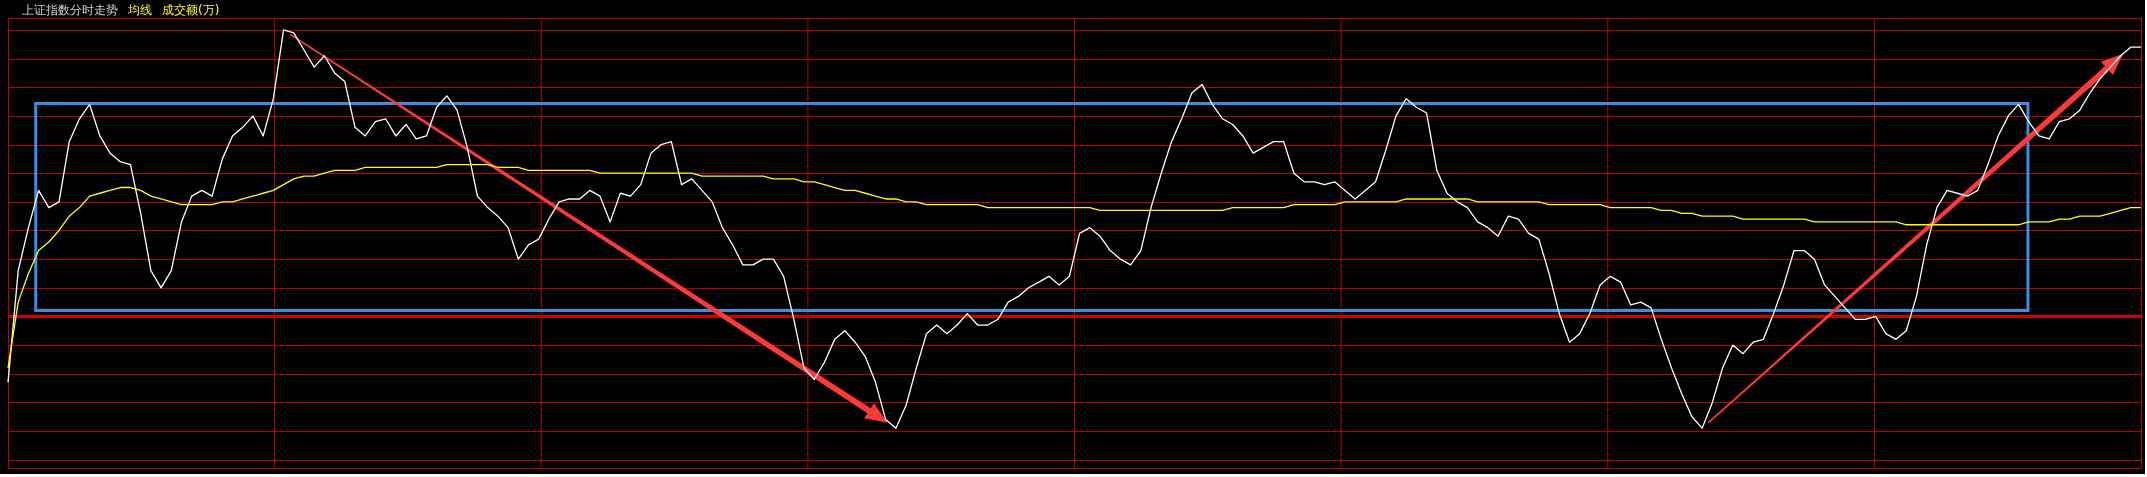 This screenshot has height=477, width=2147. I want to click on chart-title: 上证指数分时走势, so click(70, 10).